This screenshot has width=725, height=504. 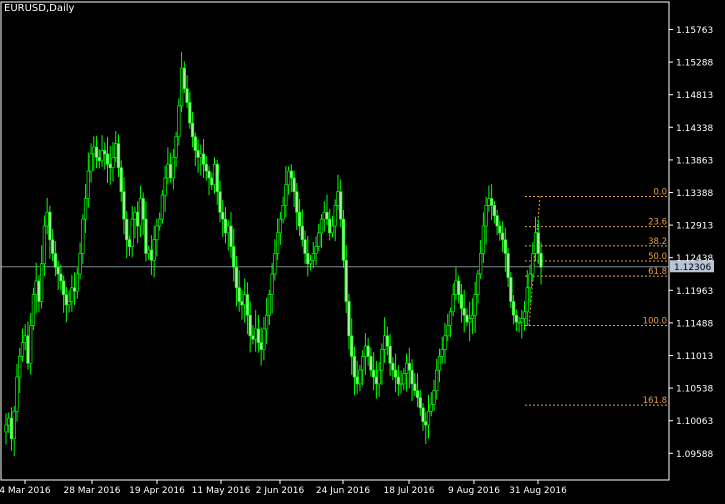 I want to click on chart-title: EURUSD,Daily, so click(x=39, y=8).